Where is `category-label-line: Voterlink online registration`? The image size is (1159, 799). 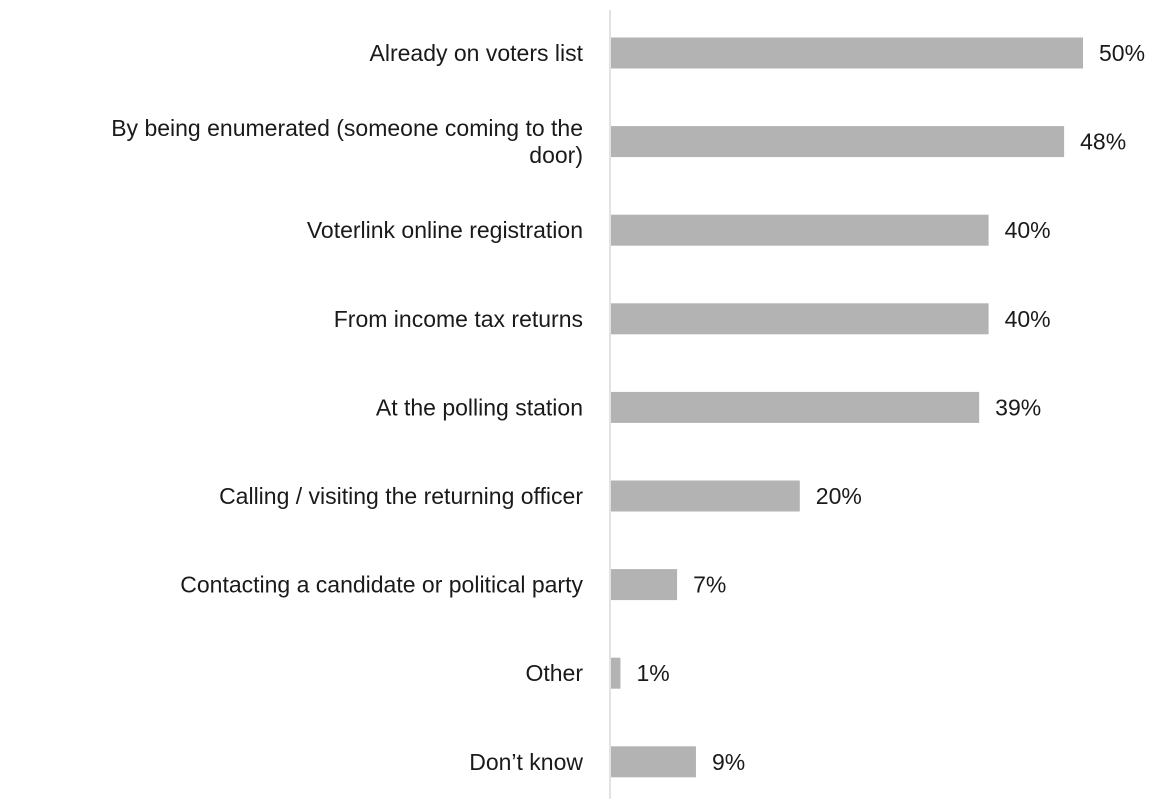
category-label-line: Voterlink online registration is located at coordinates (445, 230).